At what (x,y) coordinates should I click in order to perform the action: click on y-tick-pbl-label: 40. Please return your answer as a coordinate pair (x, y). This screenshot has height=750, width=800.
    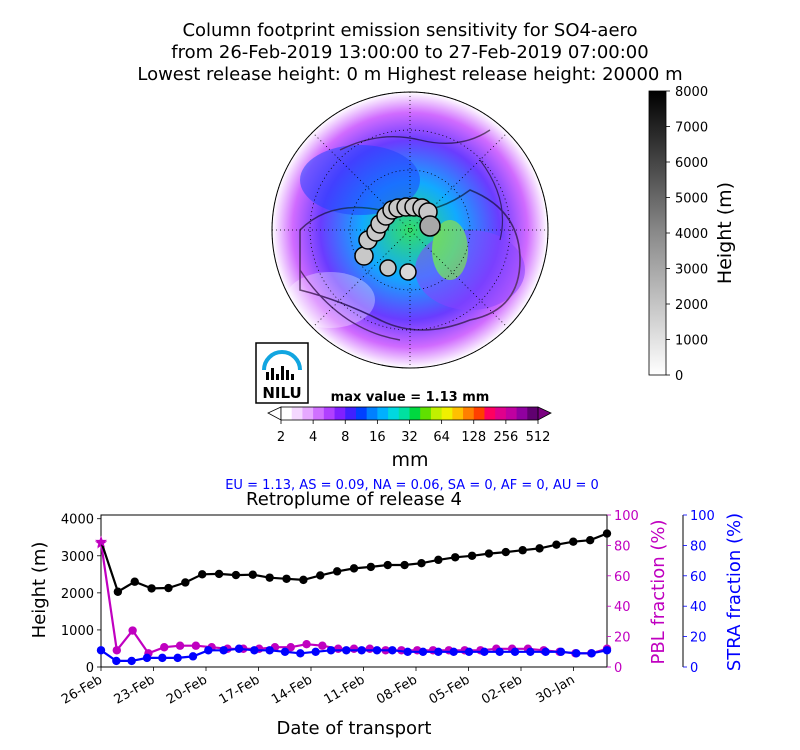
    Looking at the image, I should click on (622, 607).